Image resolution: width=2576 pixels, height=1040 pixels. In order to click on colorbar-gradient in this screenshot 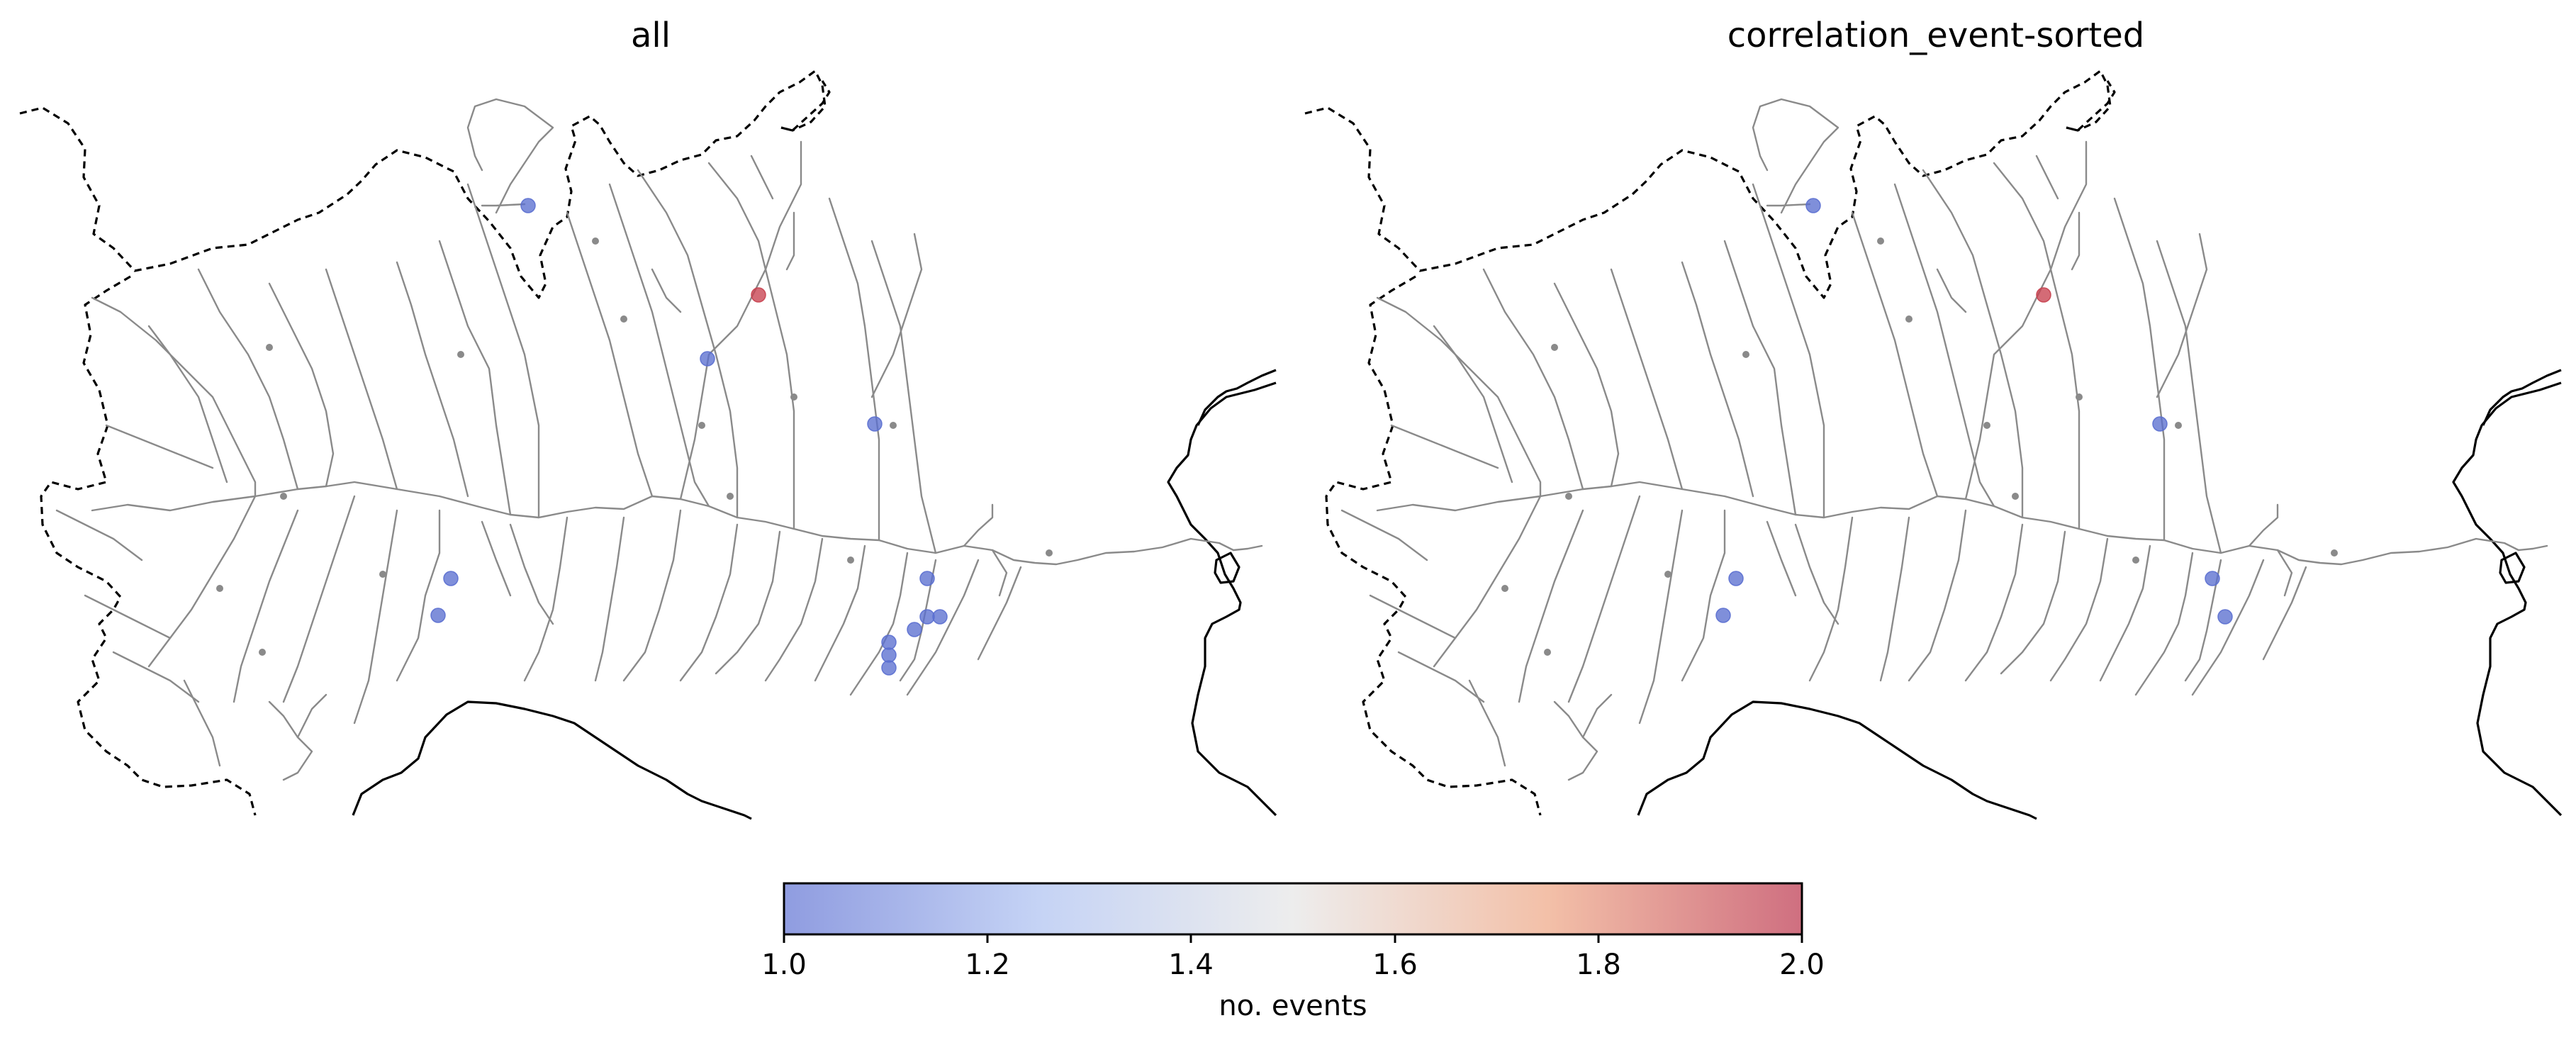, I will do `click(1293, 909)`.